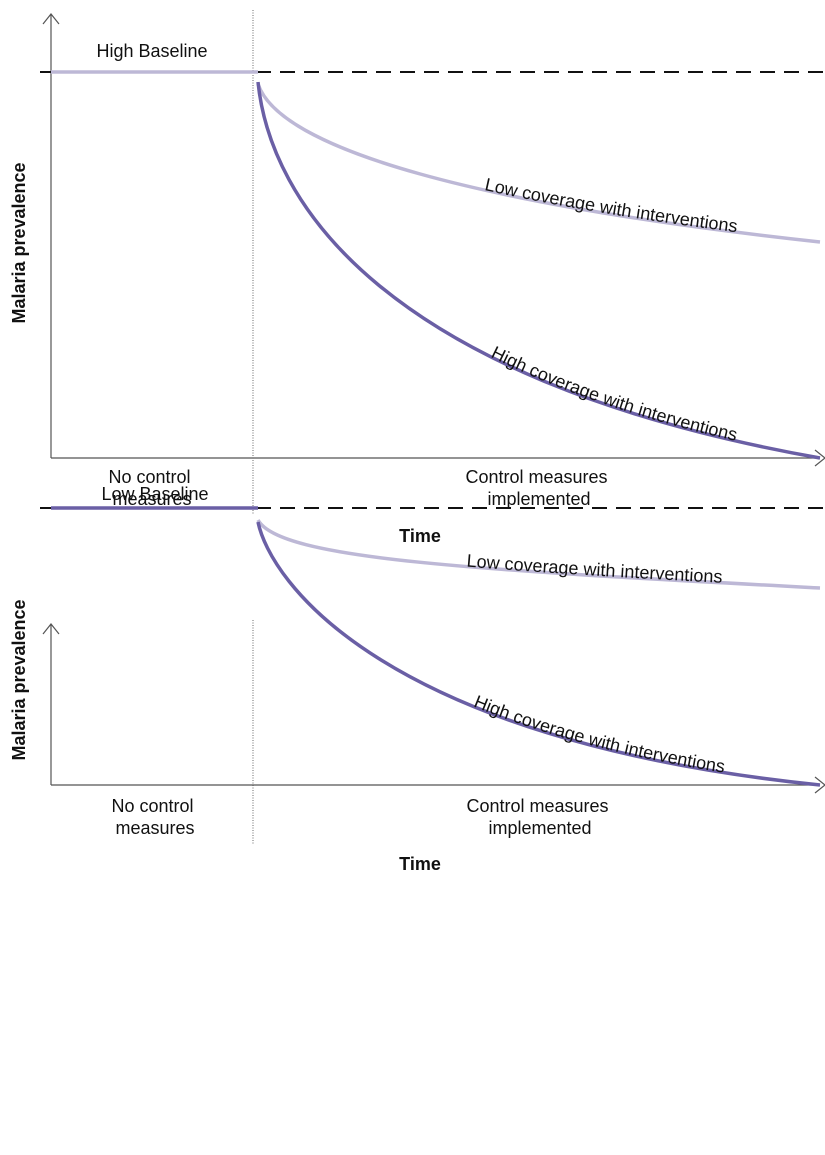 The image size is (825, 1155). I want to click on series-low-coverage-line, so click(539, 554).